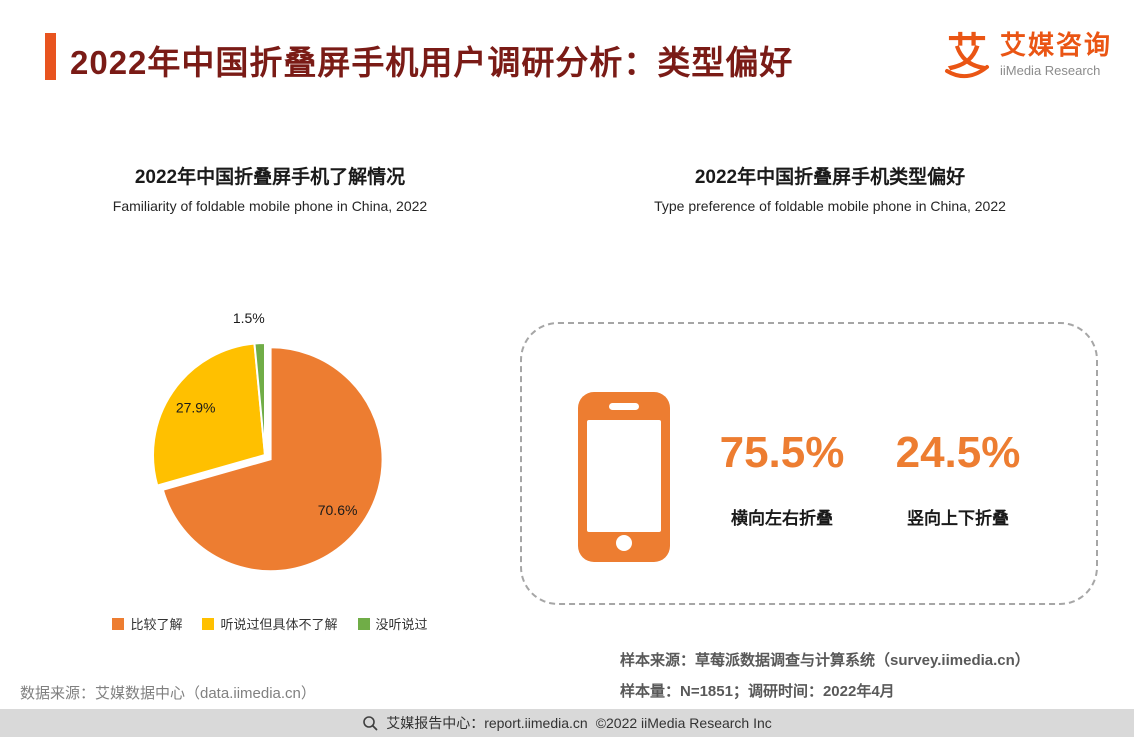  Describe the element at coordinates (782, 518) in the screenshot. I see `stat-label: 横向左右折叠` at that location.